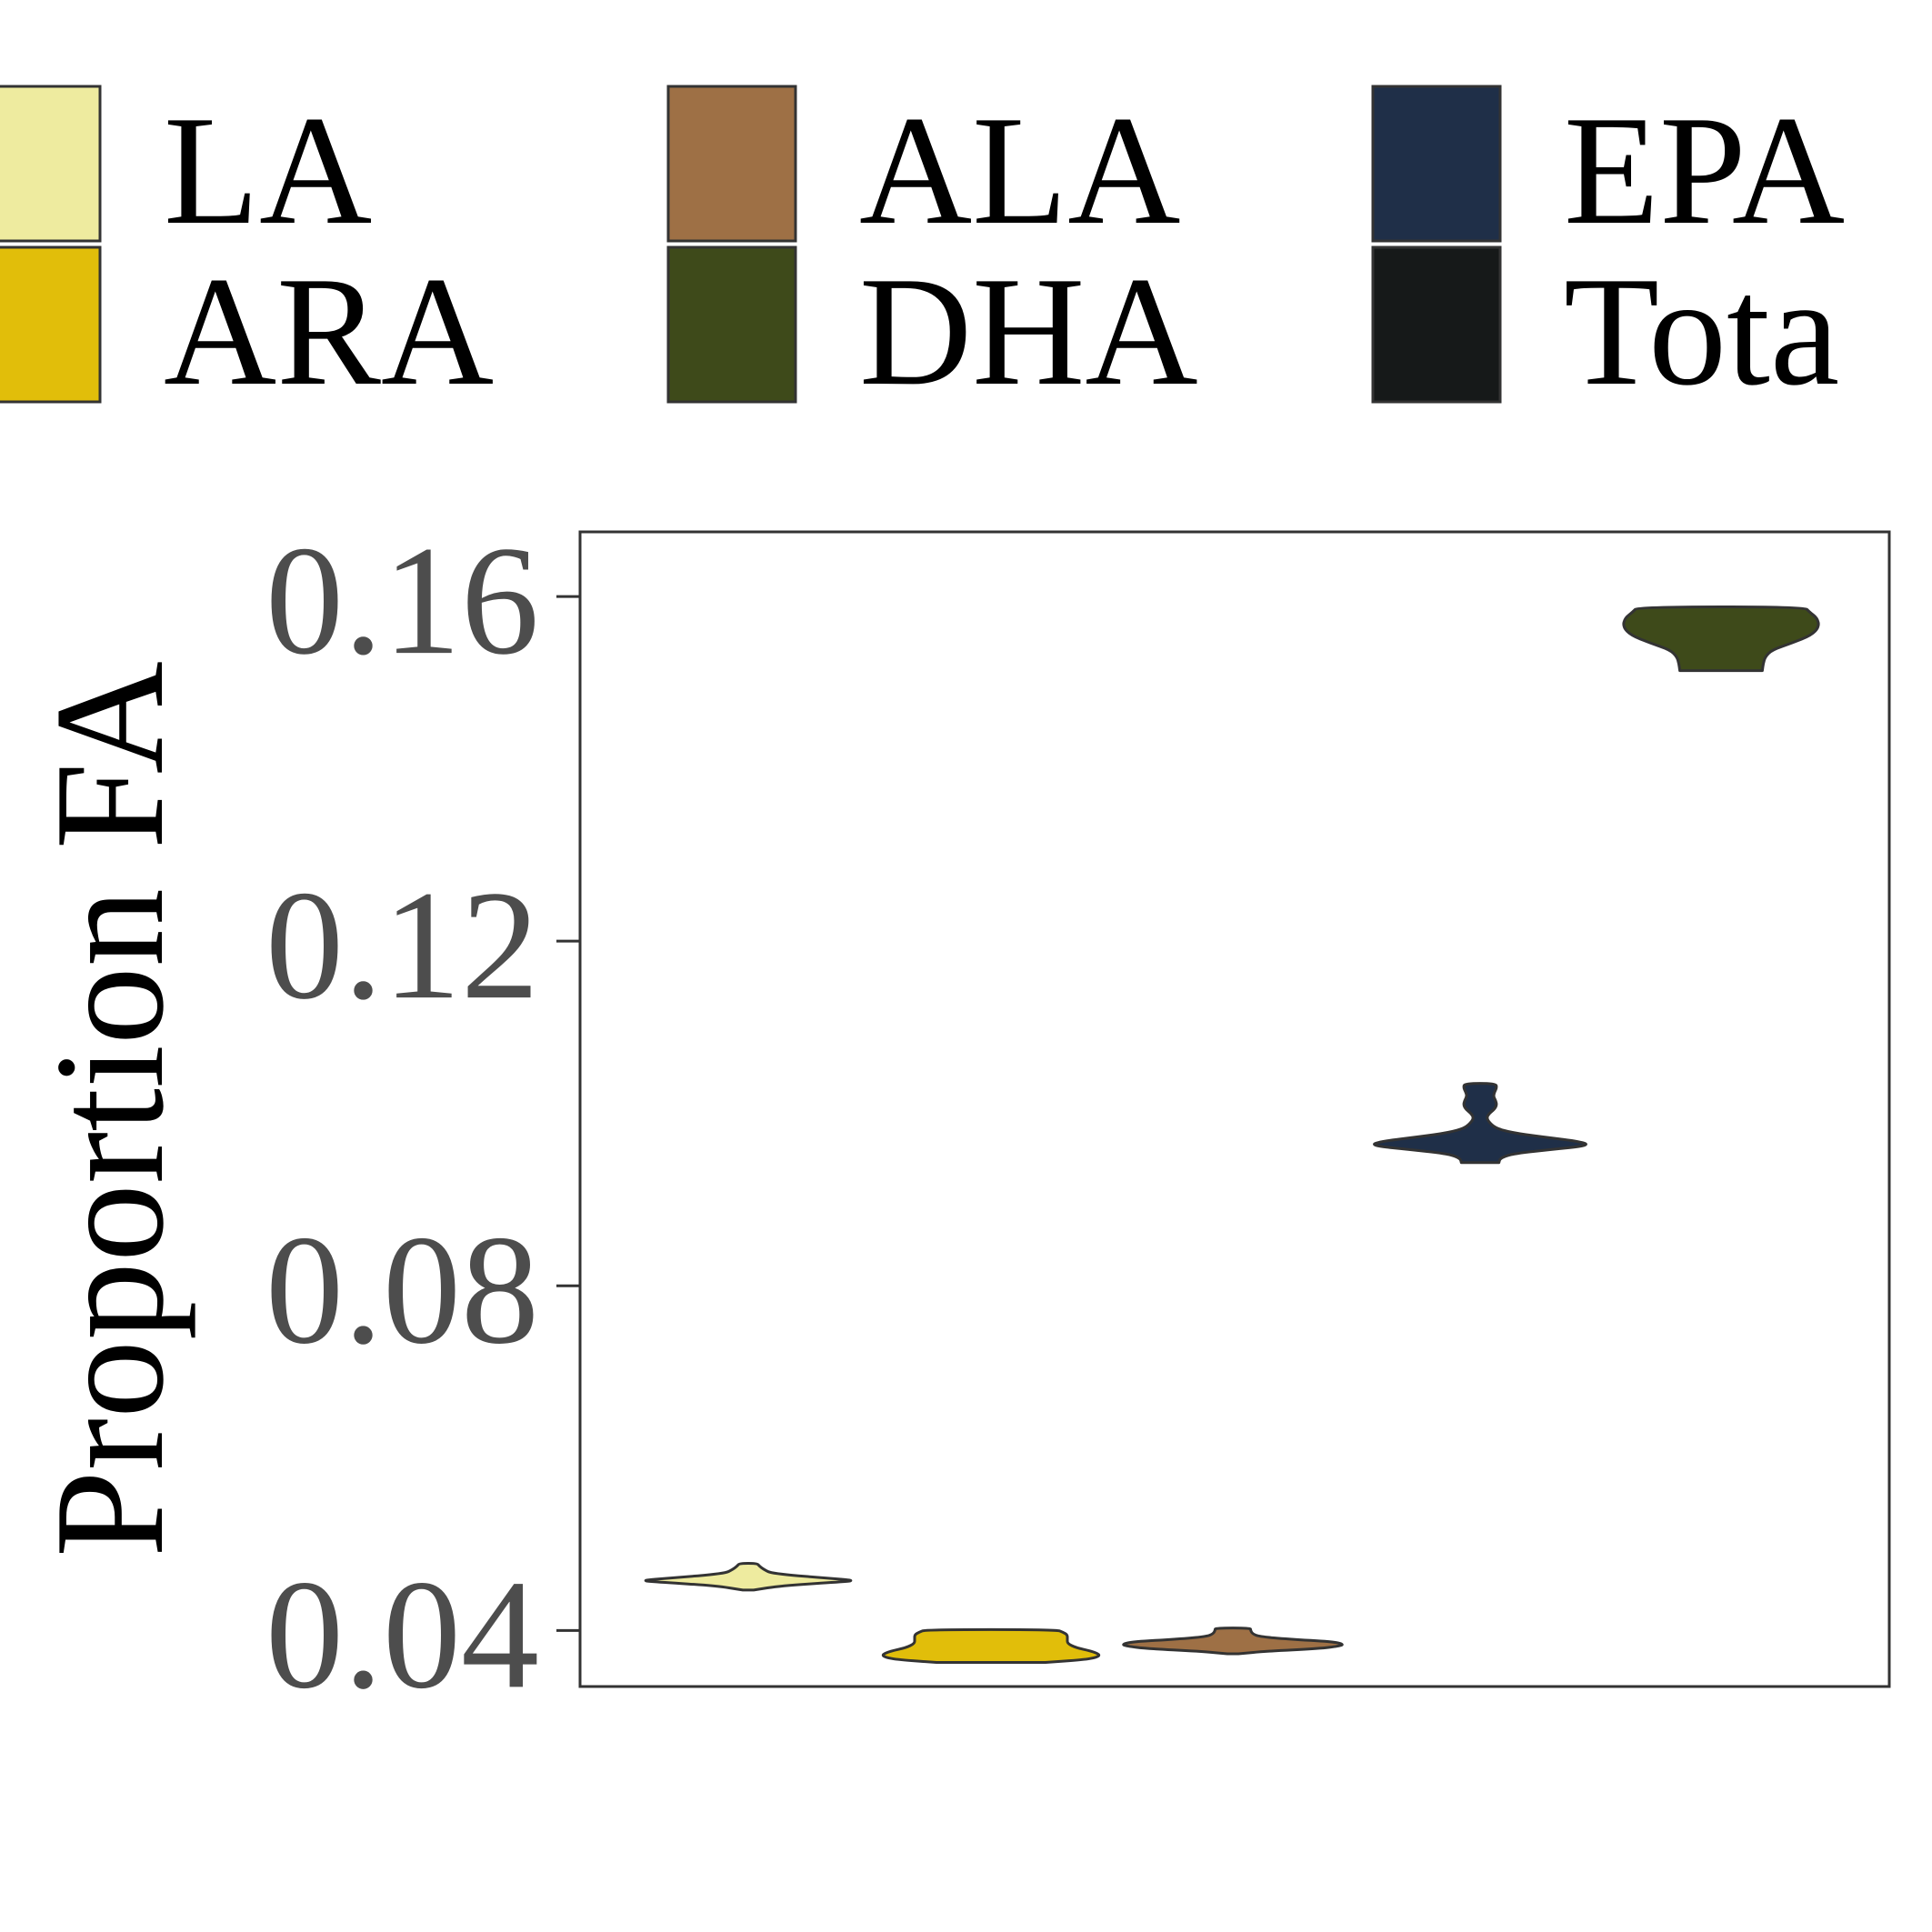 Image resolution: width=1932 pixels, height=1932 pixels. I want to click on y-tick-label: 0.04, so click(402, 1634).